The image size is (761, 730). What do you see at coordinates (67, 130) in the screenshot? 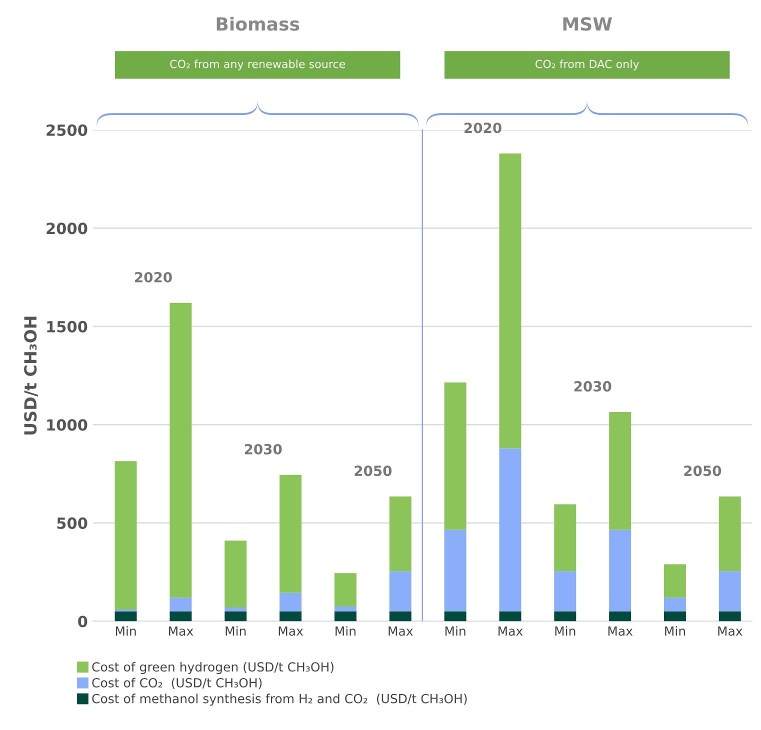
I see `y-tick-label: 2500` at bounding box center [67, 130].